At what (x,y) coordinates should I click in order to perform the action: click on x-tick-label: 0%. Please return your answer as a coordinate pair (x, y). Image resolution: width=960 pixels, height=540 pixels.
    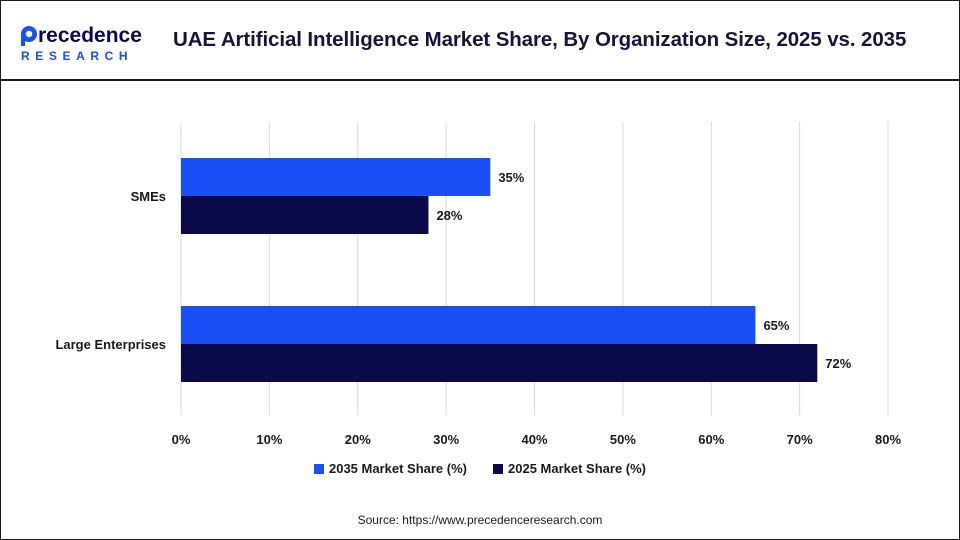
    Looking at the image, I should click on (181, 439).